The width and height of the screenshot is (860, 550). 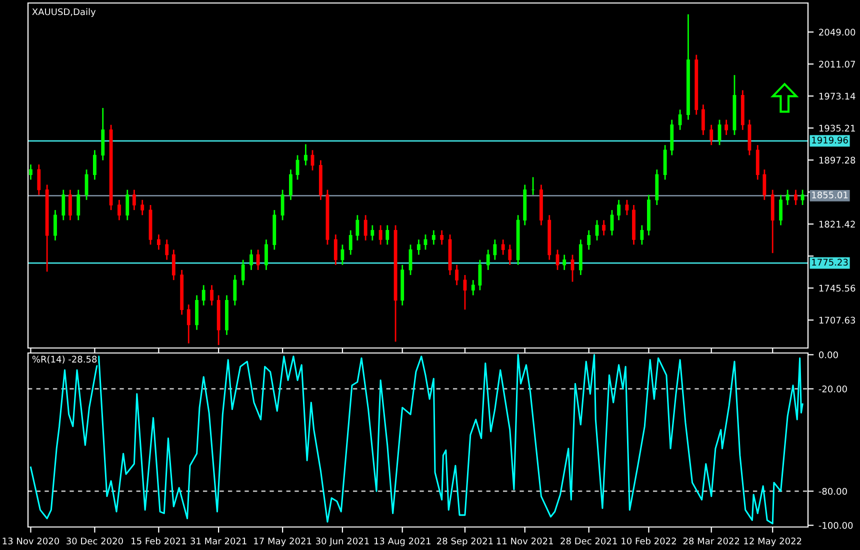 I want to click on x-tick-label: 15 Feb 2021, so click(x=159, y=540).